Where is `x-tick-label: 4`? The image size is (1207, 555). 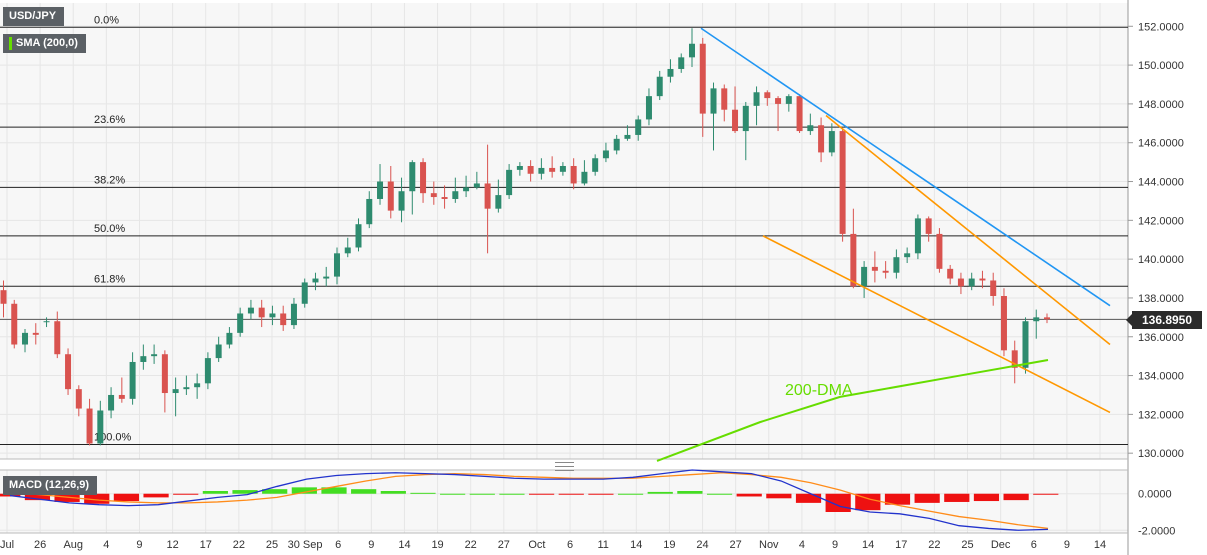
x-tick-label: 4 is located at coordinates (802, 545).